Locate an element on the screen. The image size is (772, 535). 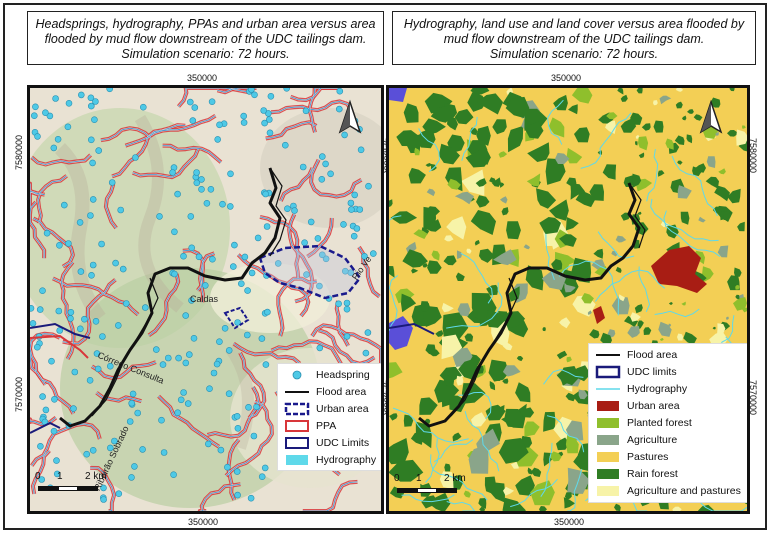
place-label-caldas: Caldas is located at coordinates (204, 299).